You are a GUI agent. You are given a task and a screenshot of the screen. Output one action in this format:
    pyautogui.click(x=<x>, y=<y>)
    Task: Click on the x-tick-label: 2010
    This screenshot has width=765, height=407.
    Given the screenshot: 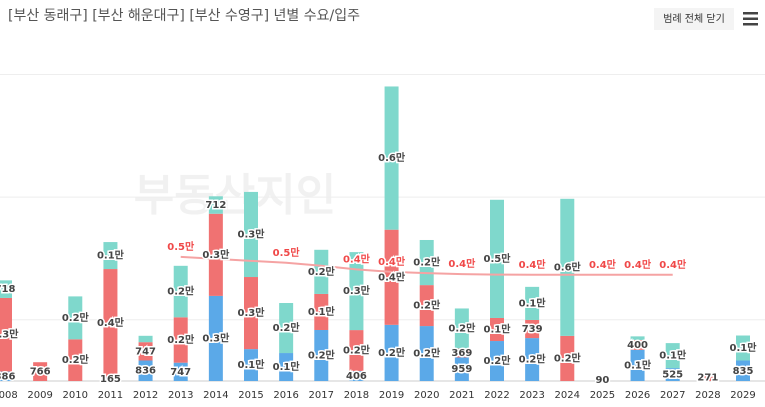 What is the action you would take?
    pyautogui.click(x=75, y=395)
    